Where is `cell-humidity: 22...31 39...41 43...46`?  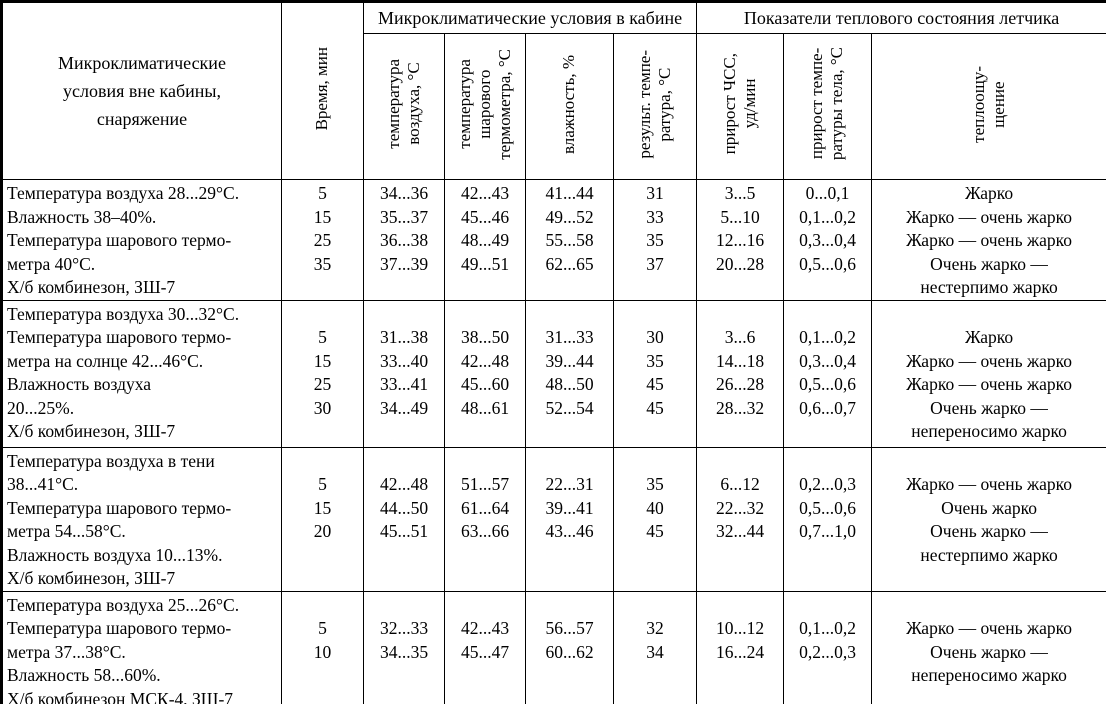 cell-humidity: 22...31 39...41 43...46 is located at coordinates (569, 519).